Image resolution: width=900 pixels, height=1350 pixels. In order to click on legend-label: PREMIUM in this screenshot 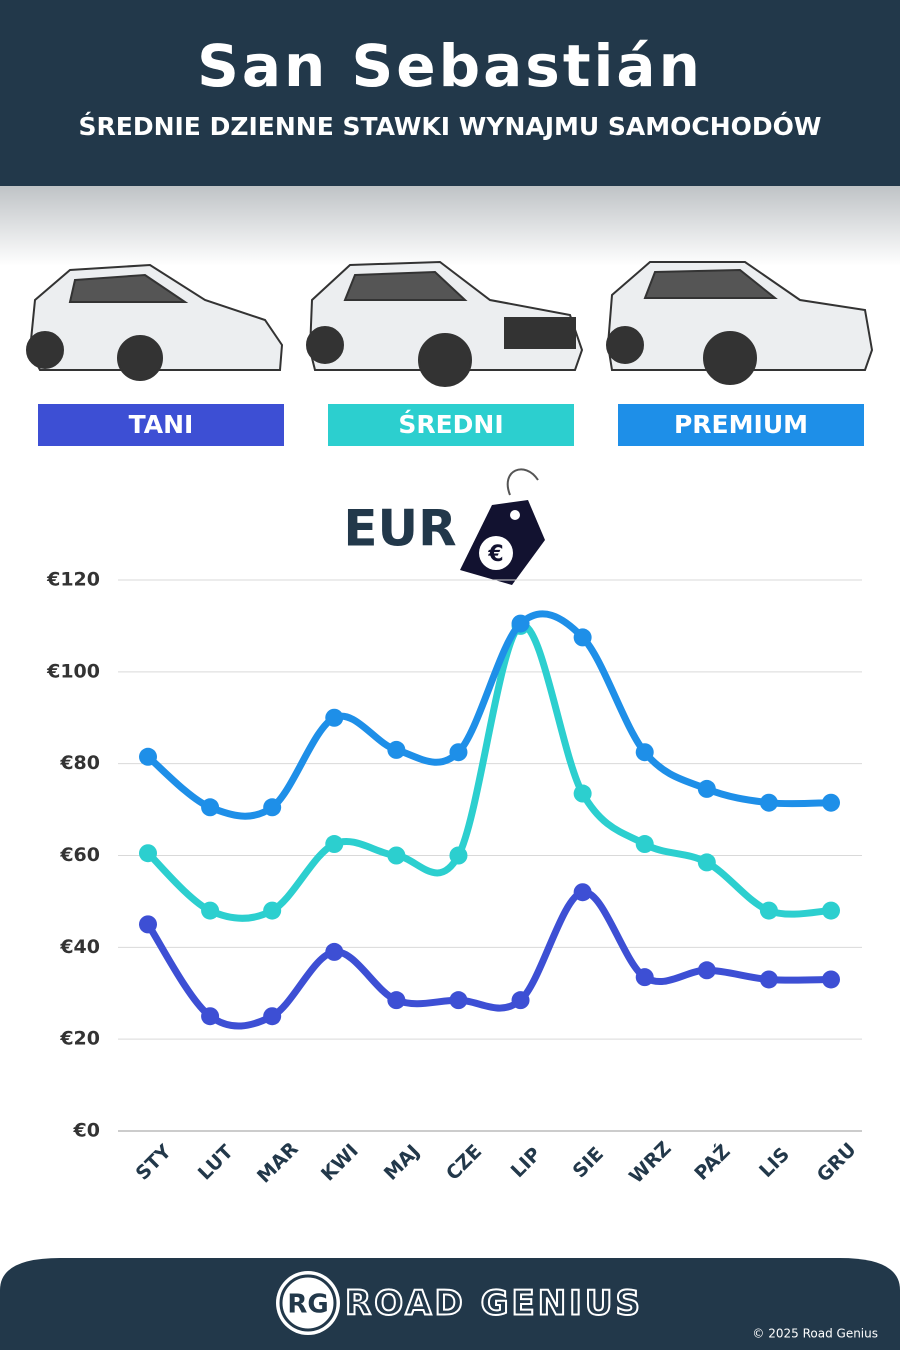, I will do `click(741, 424)`.